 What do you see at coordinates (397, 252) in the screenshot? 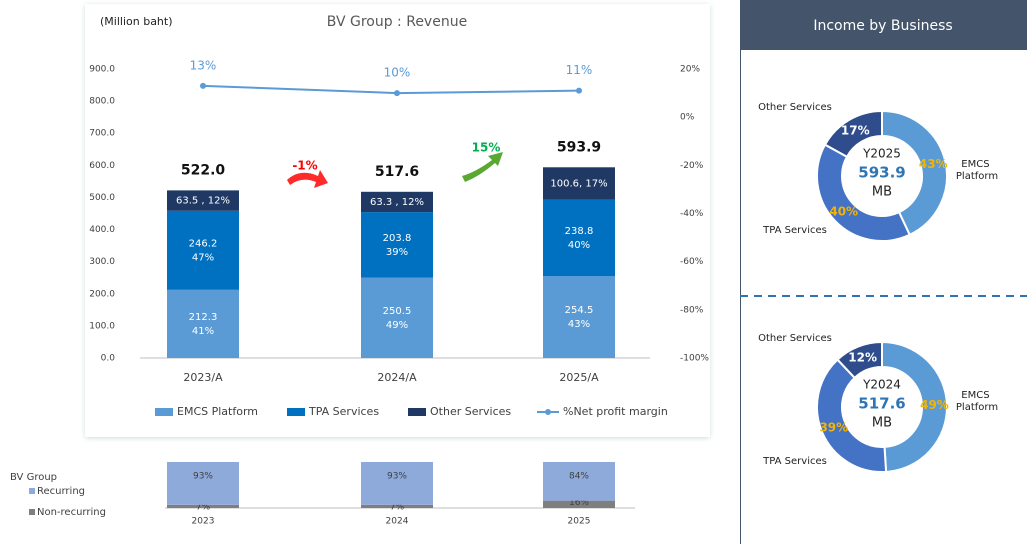
I see `share-label: 39%` at bounding box center [397, 252].